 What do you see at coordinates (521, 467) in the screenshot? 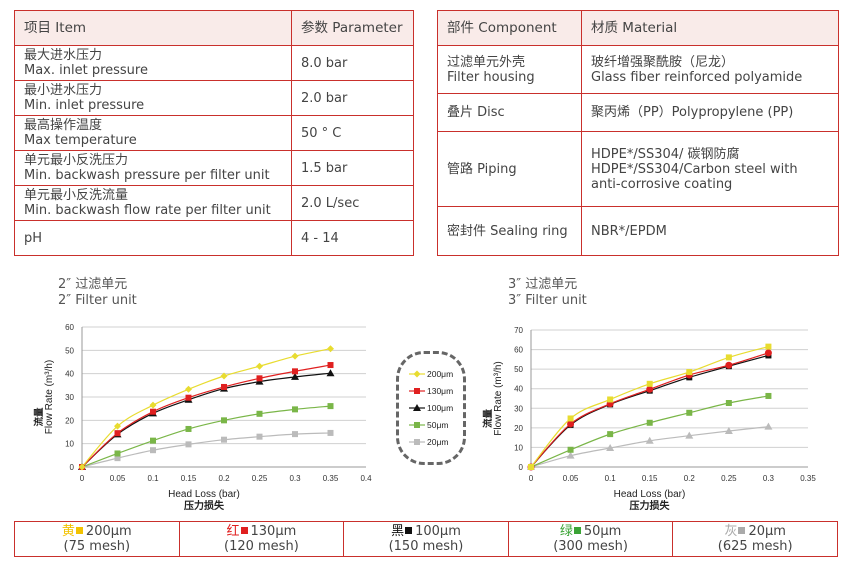
I see `y-tick-label: 0` at bounding box center [521, 467].